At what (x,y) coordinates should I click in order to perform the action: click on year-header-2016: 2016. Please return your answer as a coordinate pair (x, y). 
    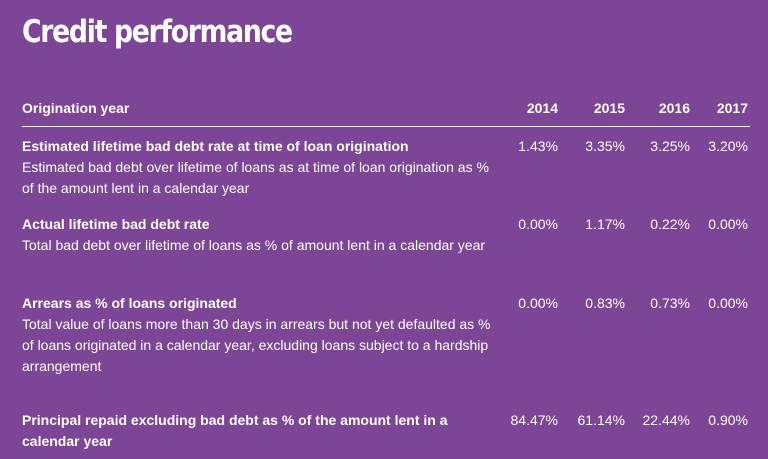
    Looking at the image, I should click on (674, 108).